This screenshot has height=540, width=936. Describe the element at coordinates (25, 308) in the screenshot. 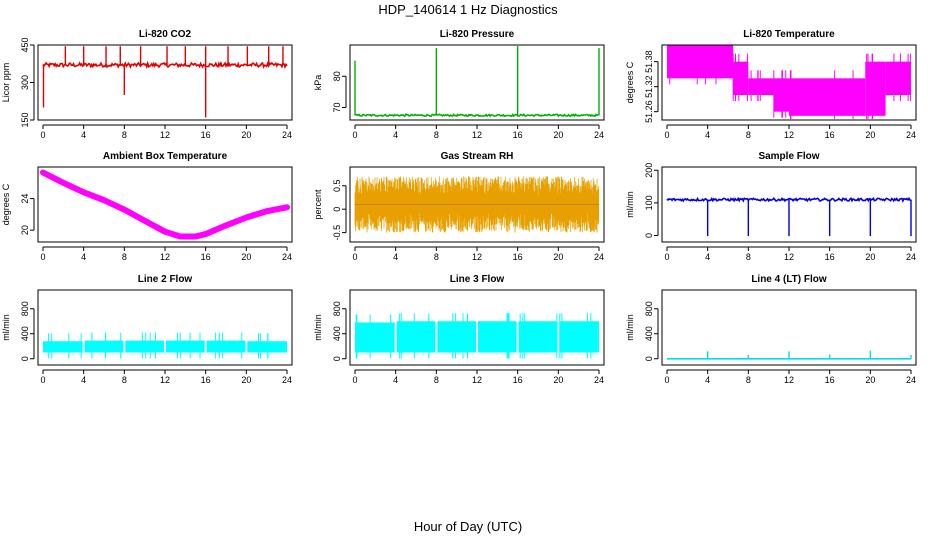

I see `y-tick-label: 800` at that location.